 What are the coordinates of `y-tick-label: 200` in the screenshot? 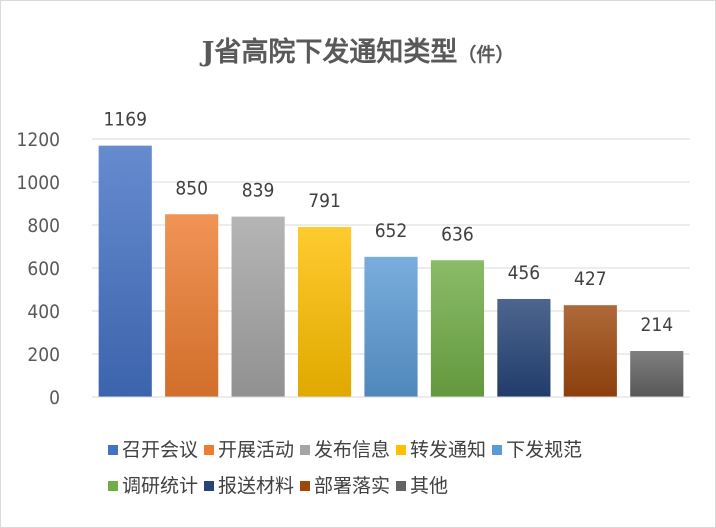 It's located at (43, 355).